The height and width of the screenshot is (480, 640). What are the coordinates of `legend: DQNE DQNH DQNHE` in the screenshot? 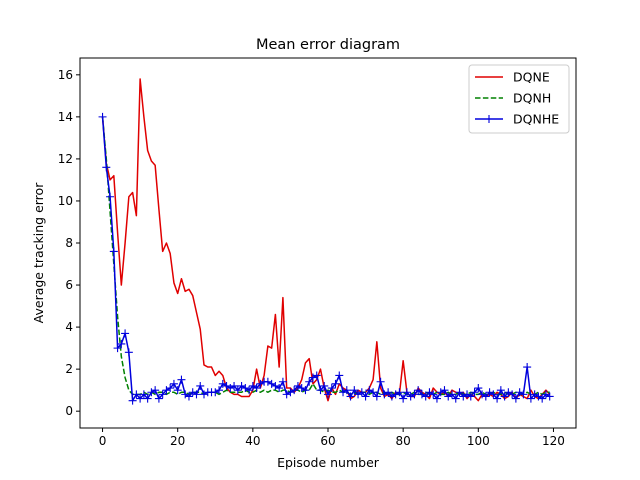 It's located at (519, 99).